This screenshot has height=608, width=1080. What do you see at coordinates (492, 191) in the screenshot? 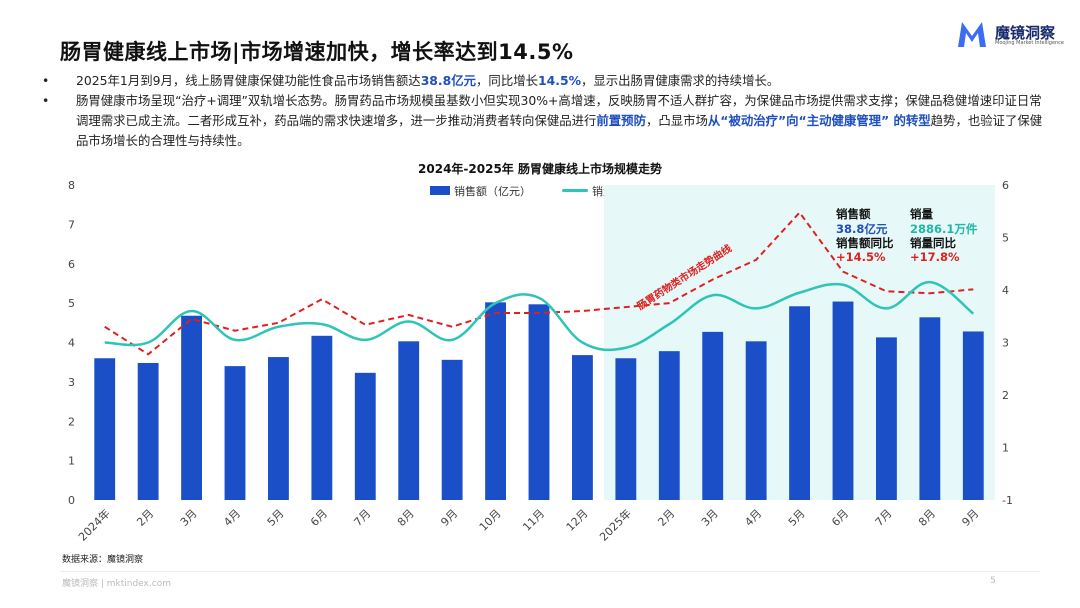
I see `legend-label: 销售额（亿元）` at bounding box center [492, 191].